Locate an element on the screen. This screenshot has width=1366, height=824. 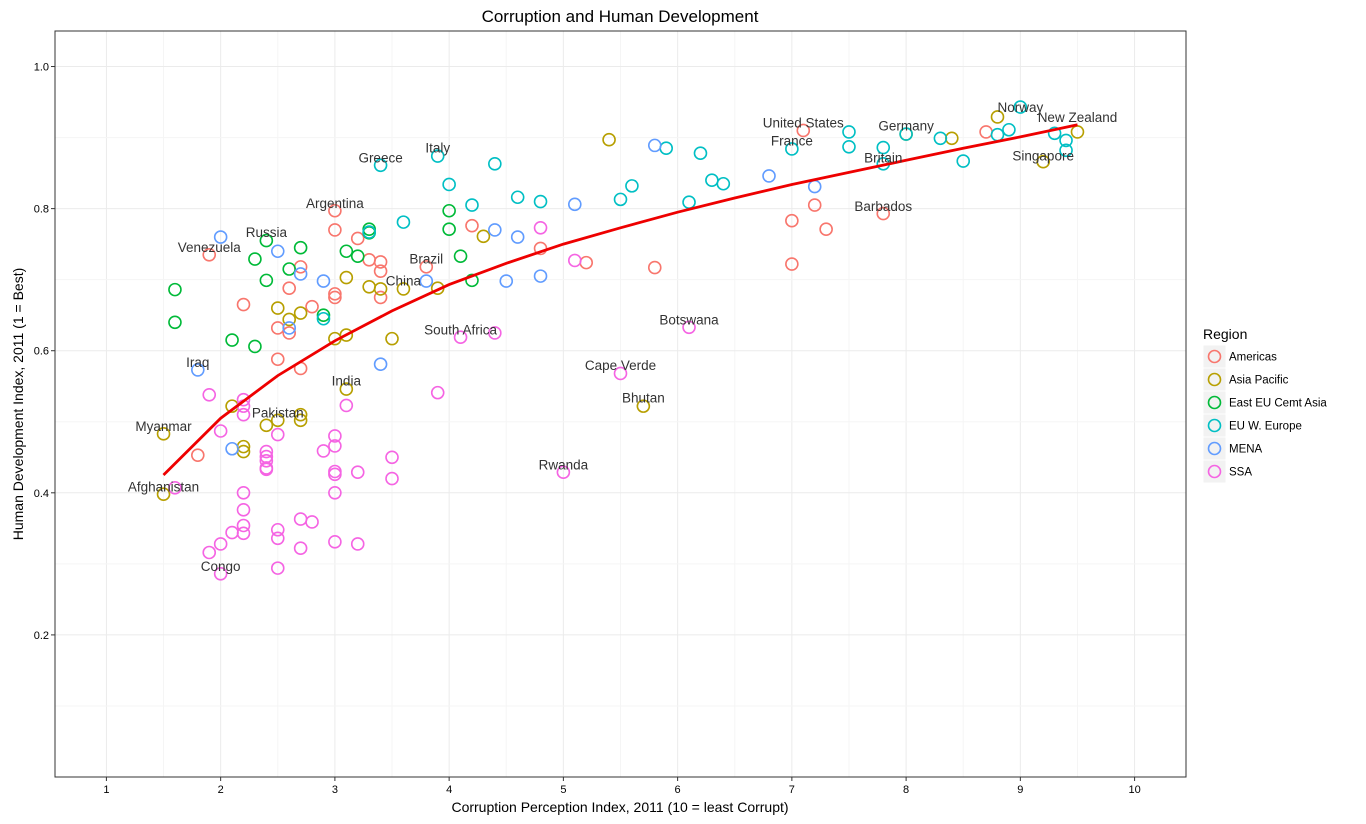
y-tick-label: 1.0 is located at coordinates (41, 68).